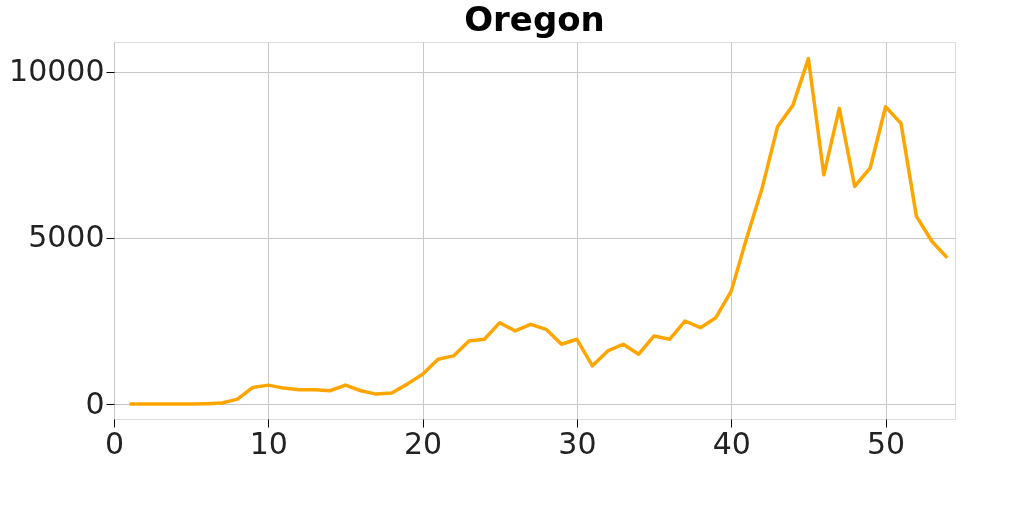 The width and height of the screenshot is (1026, 517). I want to click on y-tick-label: 5000, so click(66, 237).